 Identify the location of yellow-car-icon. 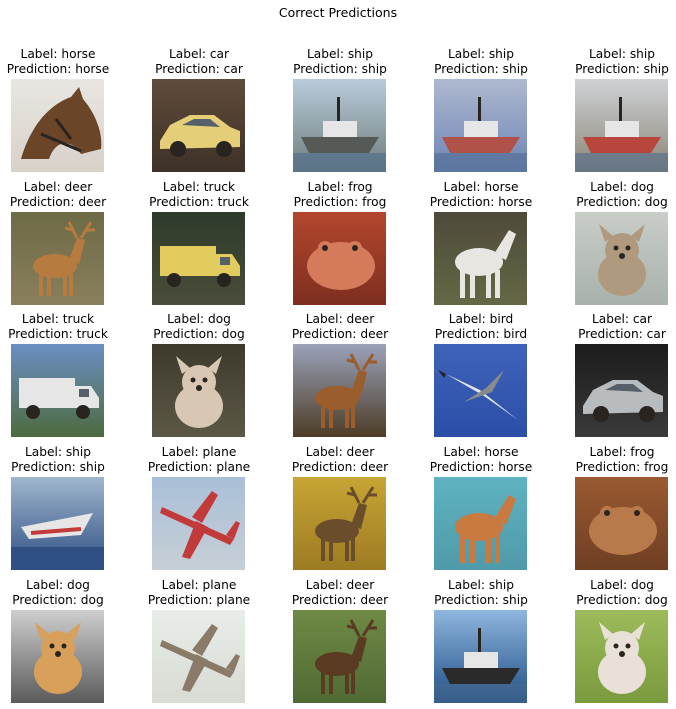
(200, 136).